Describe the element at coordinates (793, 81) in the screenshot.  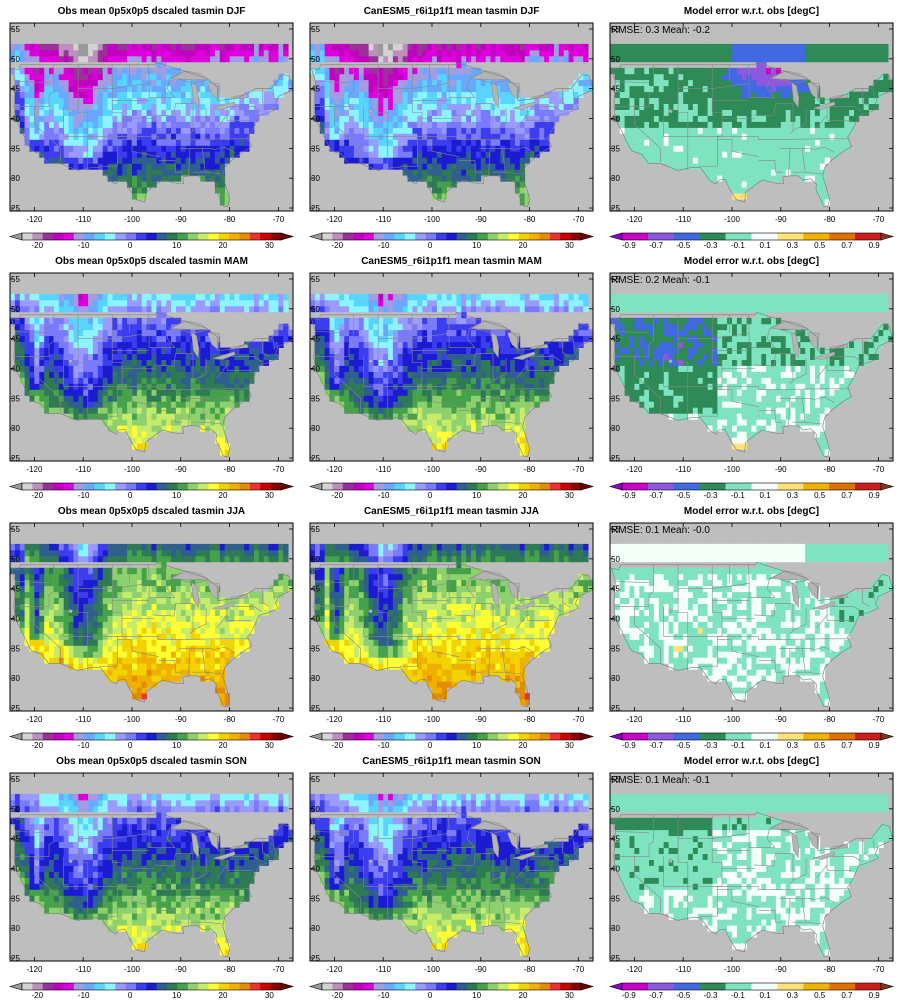
I see `state-boundary` at that location.